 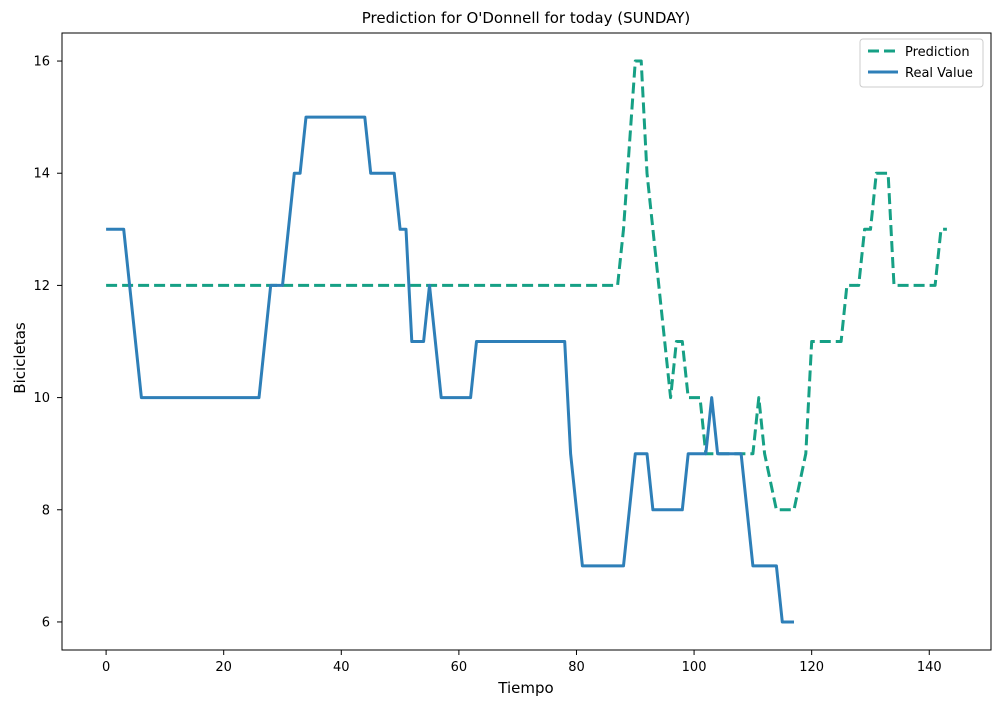 What do you see at coordinates (525, 688) in the screenshot?
I see `x-axis-label: Tiempo` at bounding box center [525, 688].